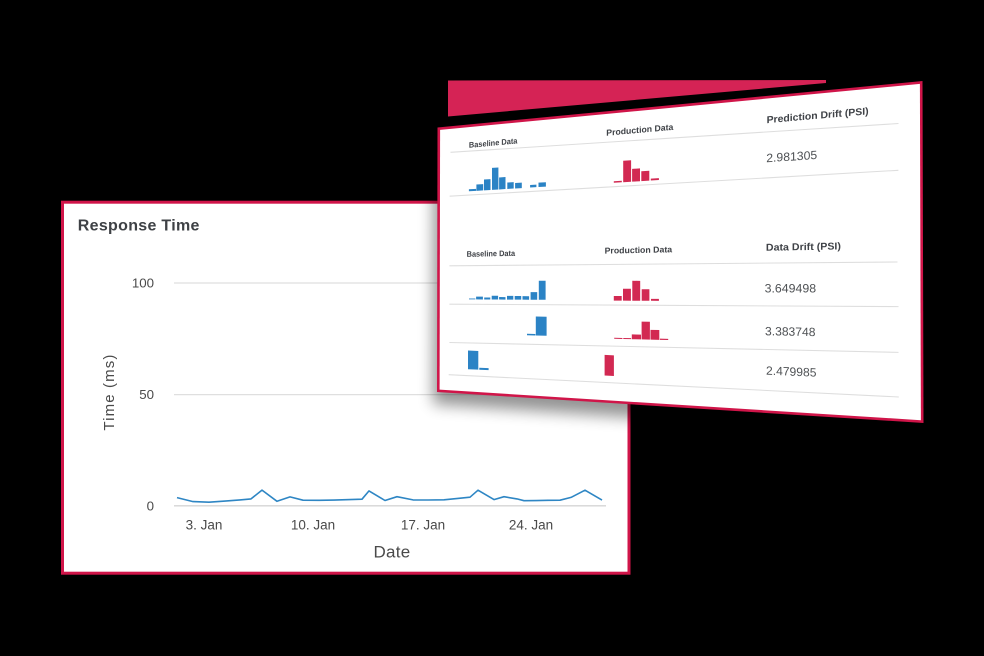 The image size is (984, 656). Describe the element at coordinates (139, 226) in the screenshot. I see `svg-text: Response Time` at that location.